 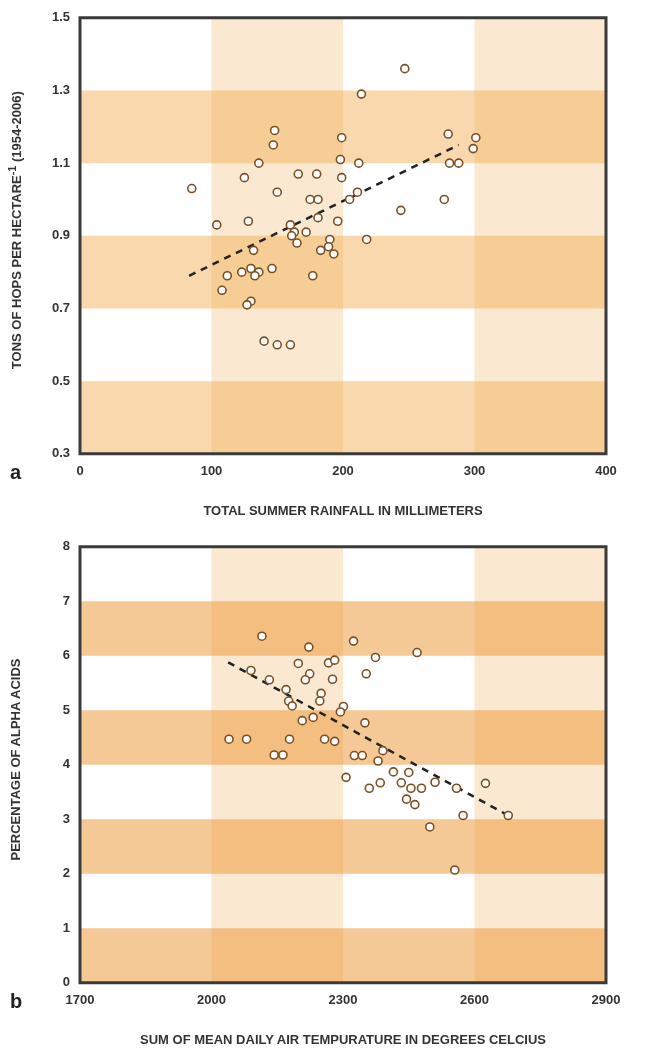 I want to click on x-axis-title: SUM OF MEAN DAILY AIR TEMPURATURE IN DEGREES CELCIUS, so click(x=343, y=1039).